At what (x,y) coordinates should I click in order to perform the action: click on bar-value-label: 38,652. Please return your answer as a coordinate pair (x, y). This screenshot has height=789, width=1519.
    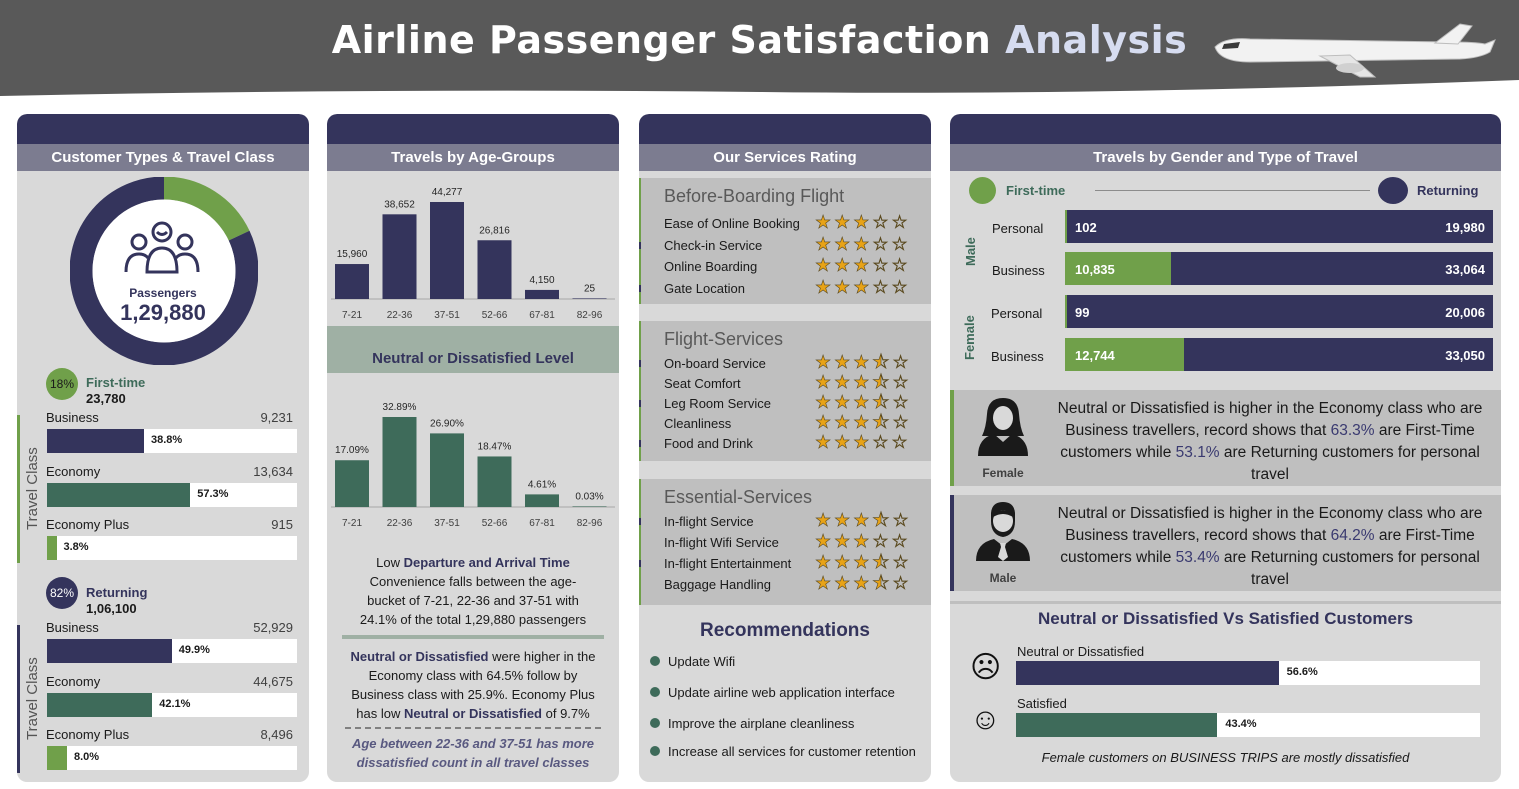
    Looking at the image, I should click on (399, 204).